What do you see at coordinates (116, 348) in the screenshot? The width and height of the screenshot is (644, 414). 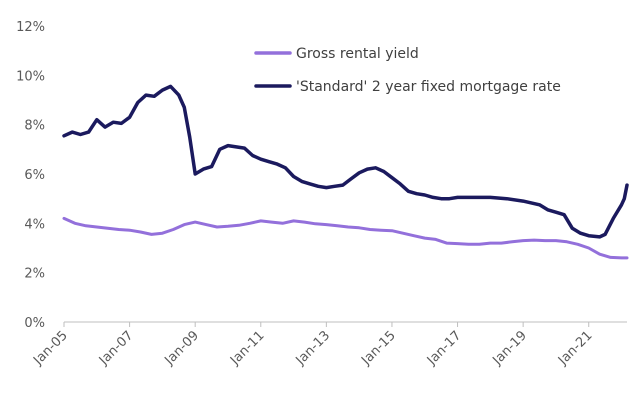 I see `x-tick-label: Jan-07` at bounding box center [116, 348].